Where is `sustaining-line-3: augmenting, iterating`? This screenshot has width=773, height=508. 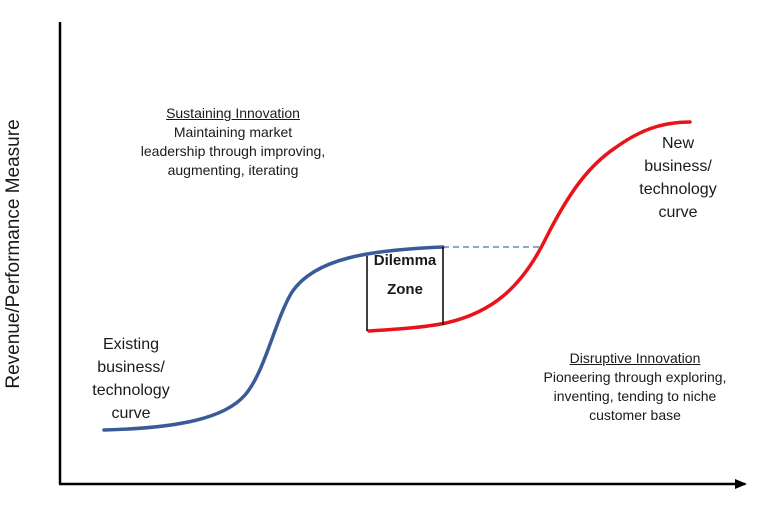
sustaining-line-3: augmenting, iterating is located at coordinates (233, 170).